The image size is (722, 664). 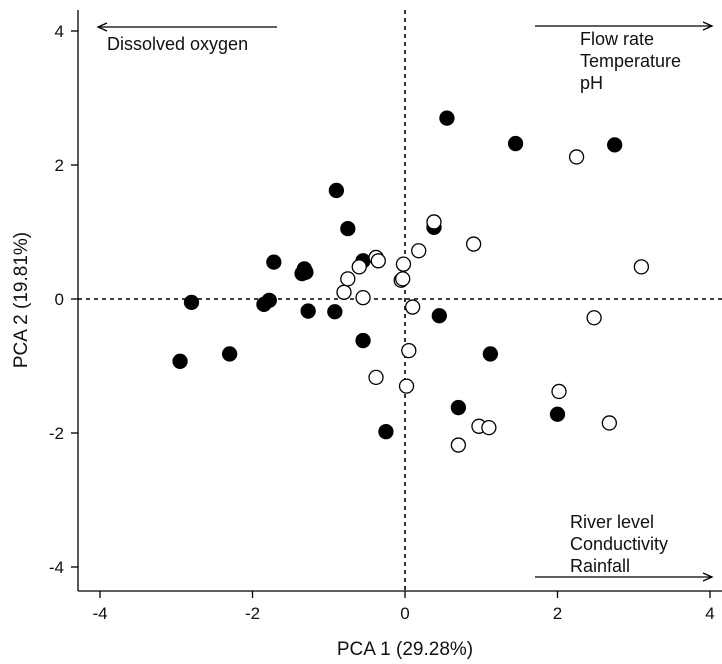 I want to click on arrow-right-river-level-head, so click(x=708, y=577).